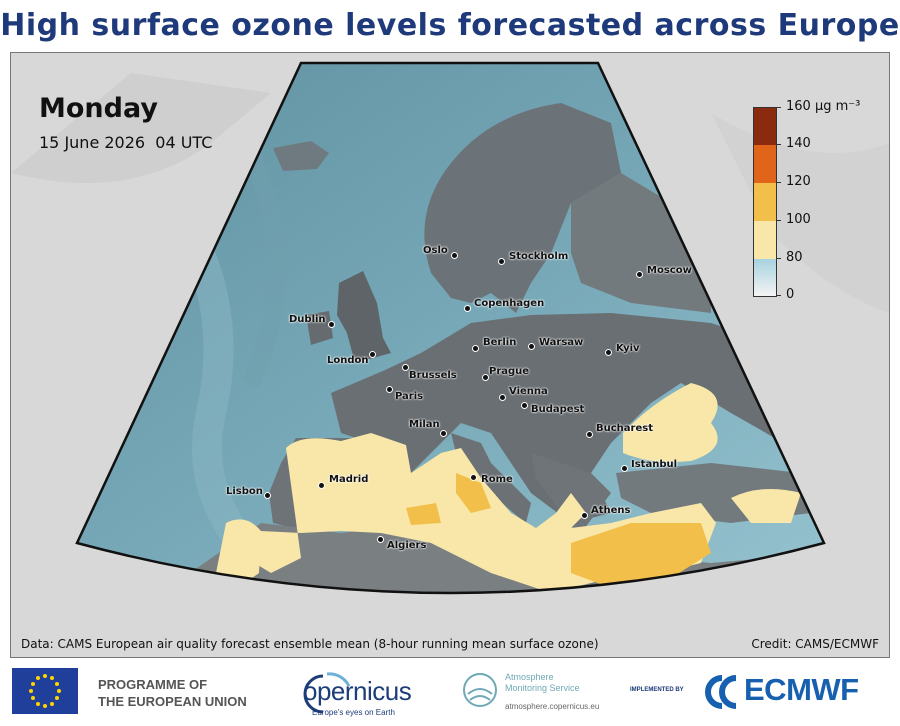 The height and width of the screenshot is (726, 900). Describe the element at coordinates (798, 181) in the screenshot. I see `colorbar-tick-120: 120` at that location.